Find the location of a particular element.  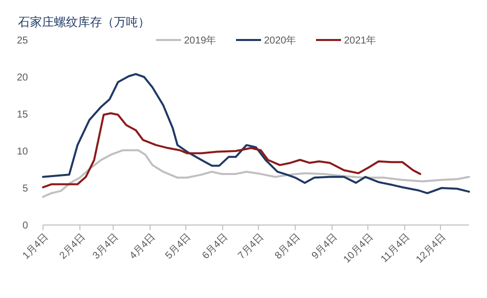

x-tick-label: 8月4日 is located at coordinates (288, 247).